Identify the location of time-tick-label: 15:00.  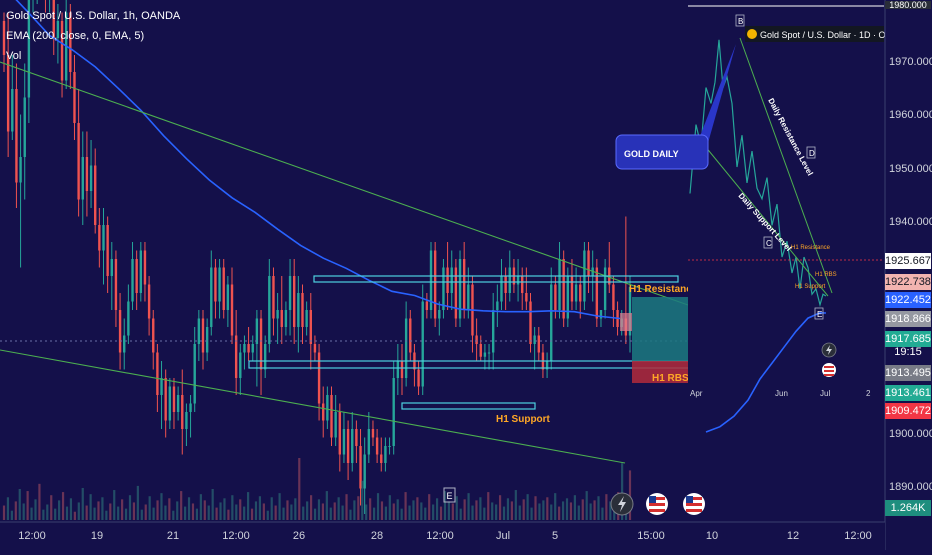
(651, 536).